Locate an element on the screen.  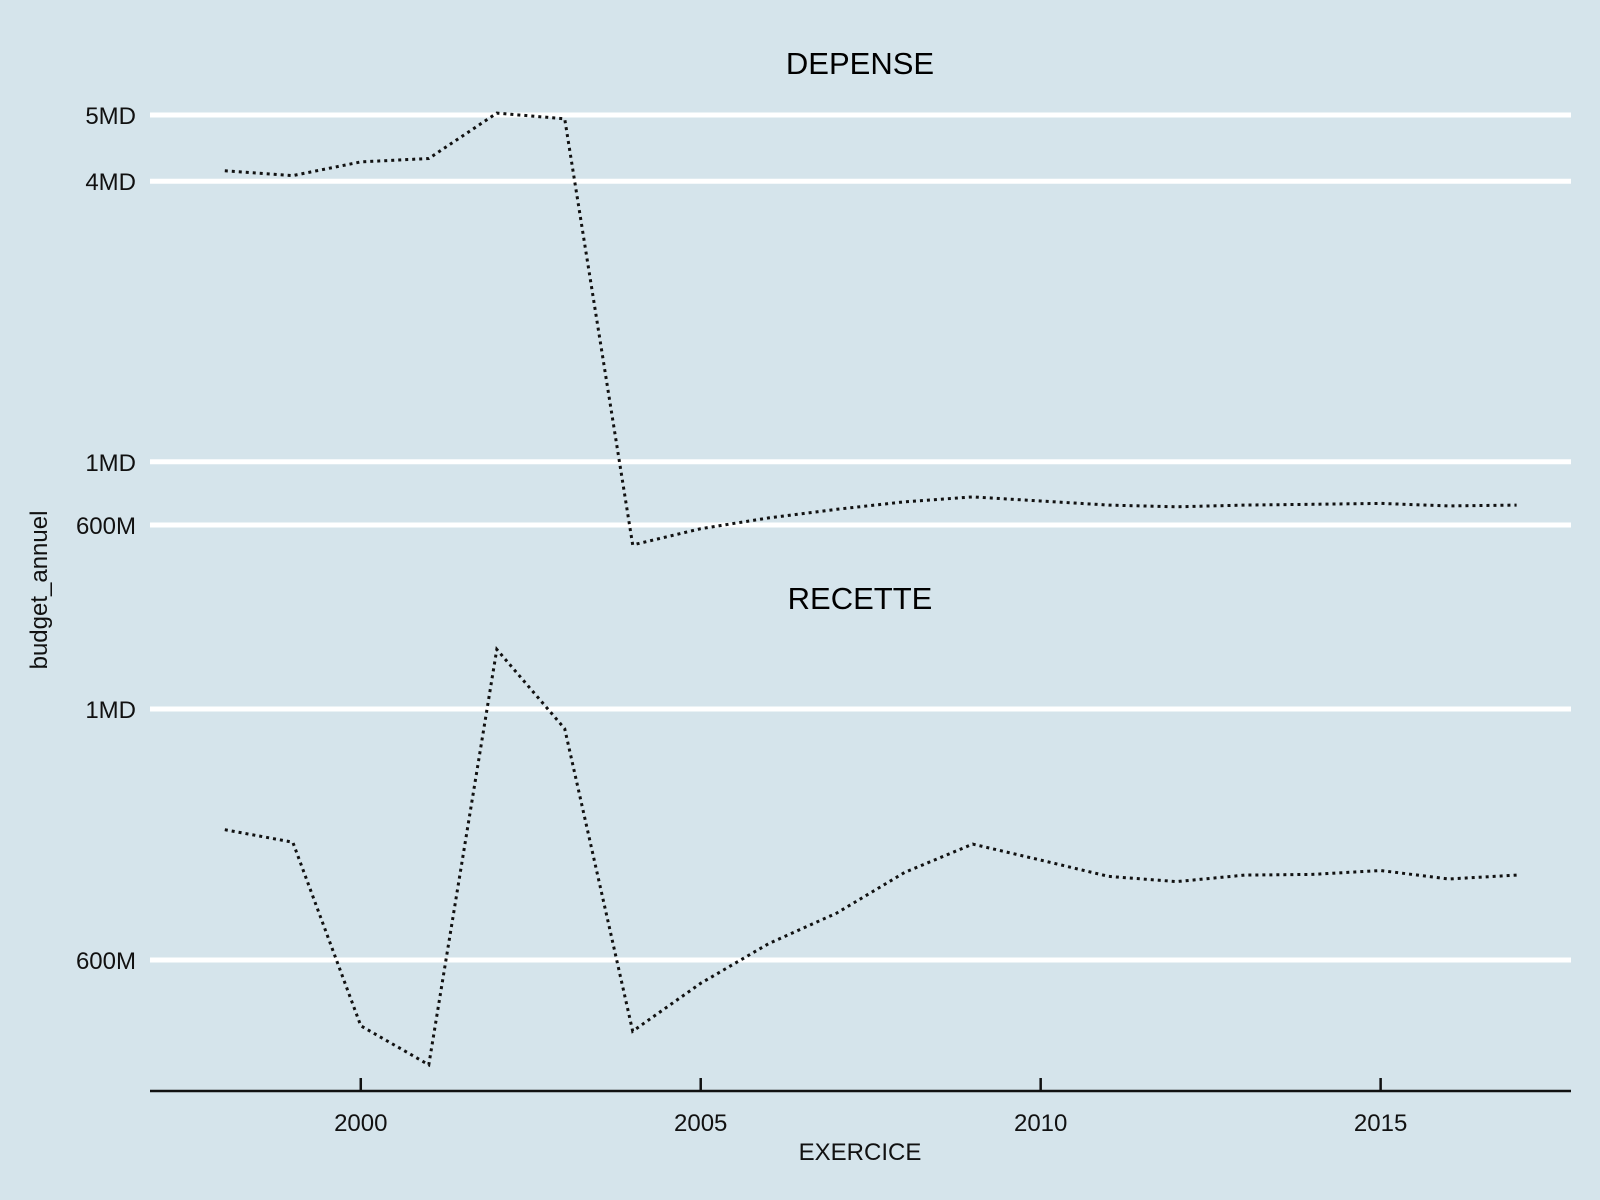
y-ticks-depense: 600M 1MD 4MD 5MD is located at coordinates (106, 321).